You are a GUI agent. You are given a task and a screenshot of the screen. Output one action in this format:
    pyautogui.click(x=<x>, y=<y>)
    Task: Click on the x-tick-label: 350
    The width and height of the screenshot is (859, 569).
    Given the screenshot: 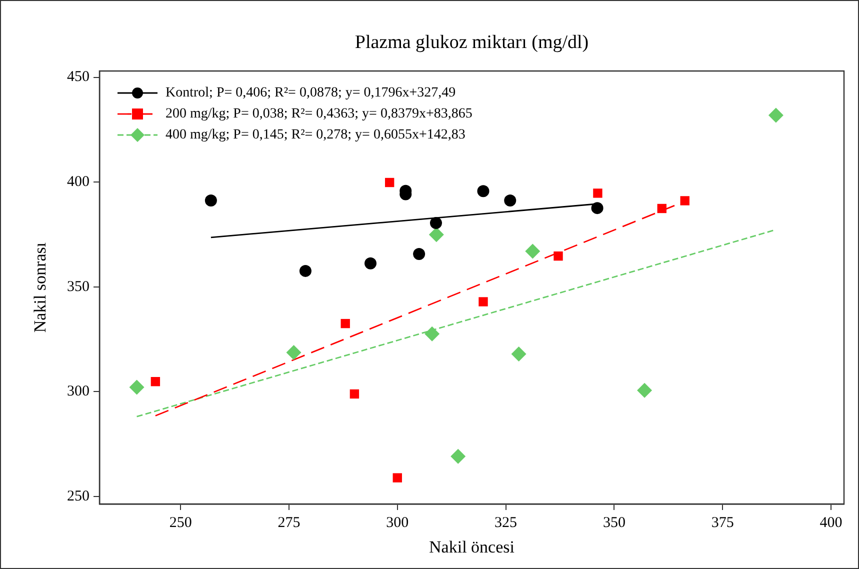 What is the action you would take?
    pyautogui.click(x=614, y=522)
    